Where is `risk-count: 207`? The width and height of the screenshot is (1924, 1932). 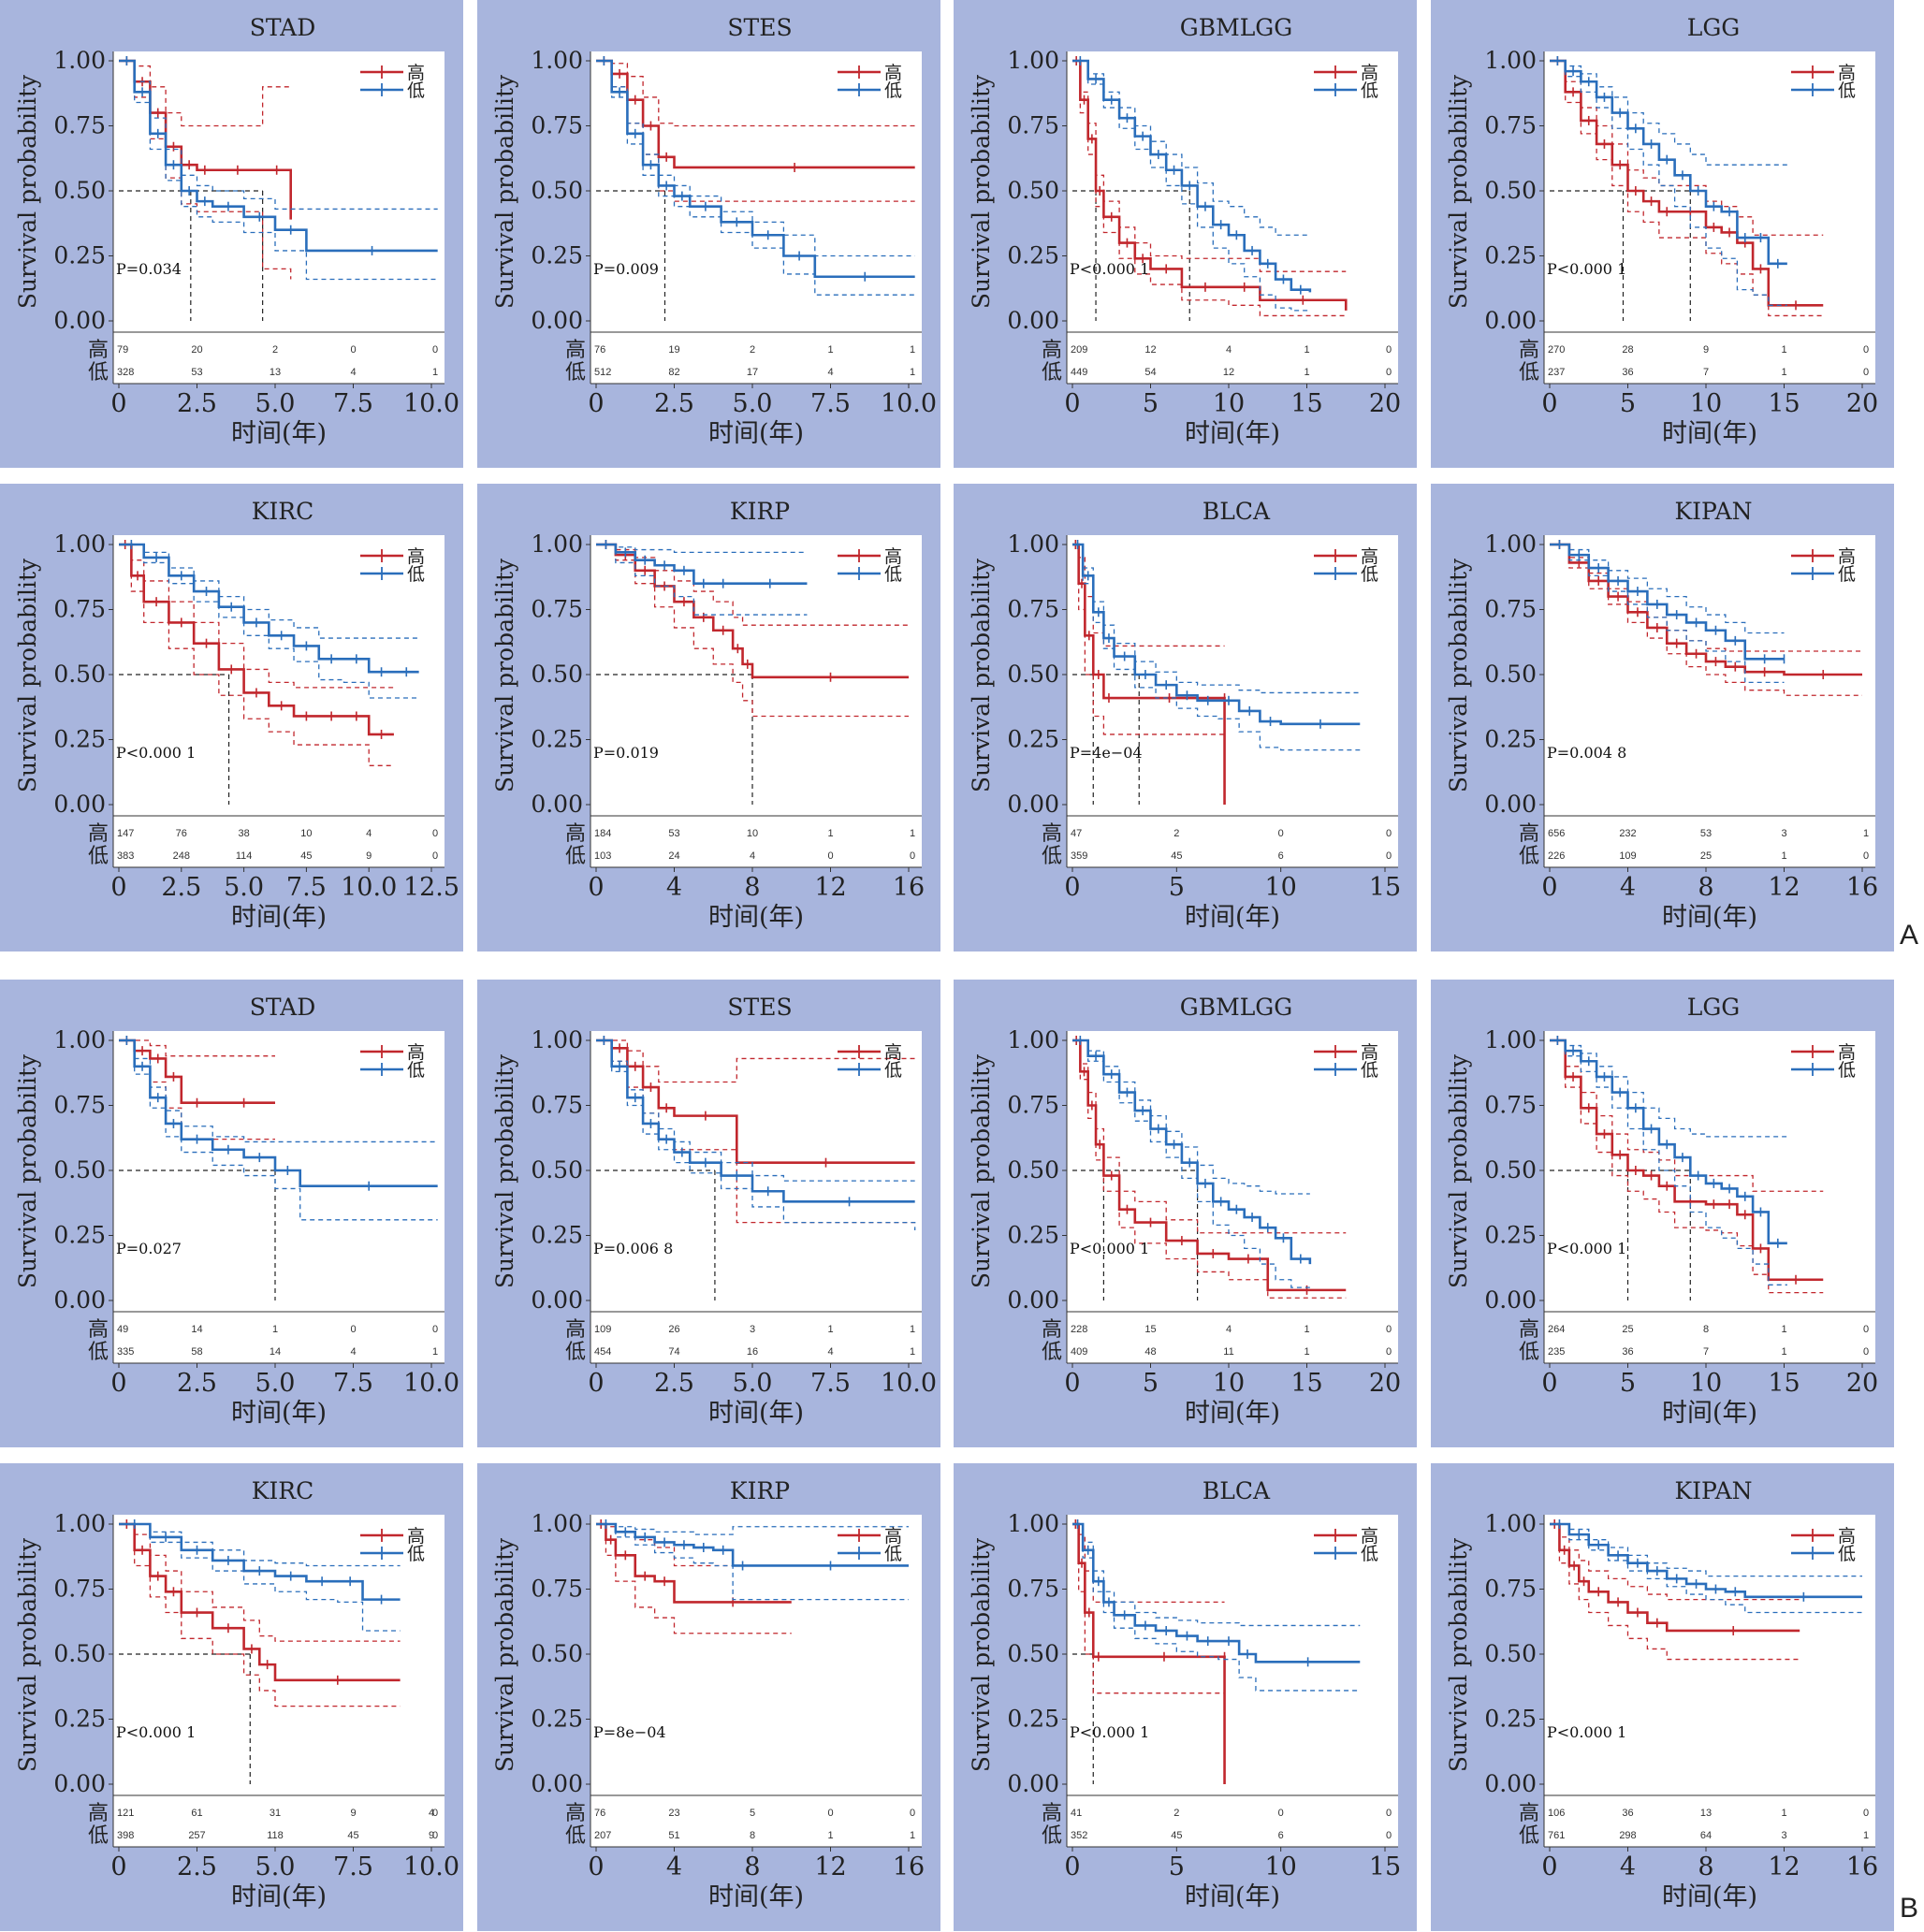 risk-count: 207 is located at coordinates (602, 1836).